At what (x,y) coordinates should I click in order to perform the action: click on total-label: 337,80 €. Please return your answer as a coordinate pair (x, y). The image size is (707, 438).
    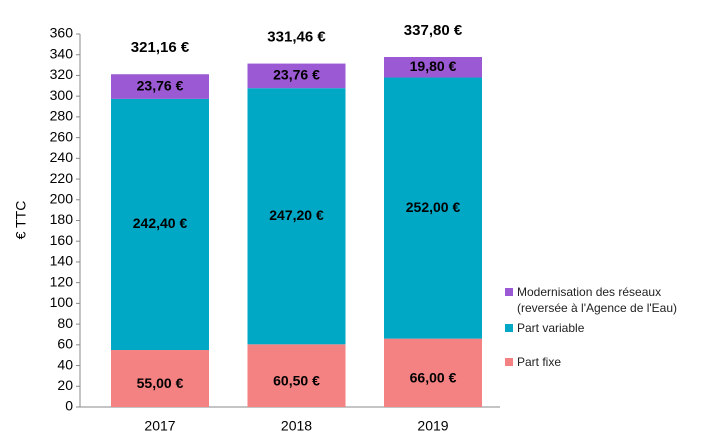
    Looking at the image, I should click on (433, 30).